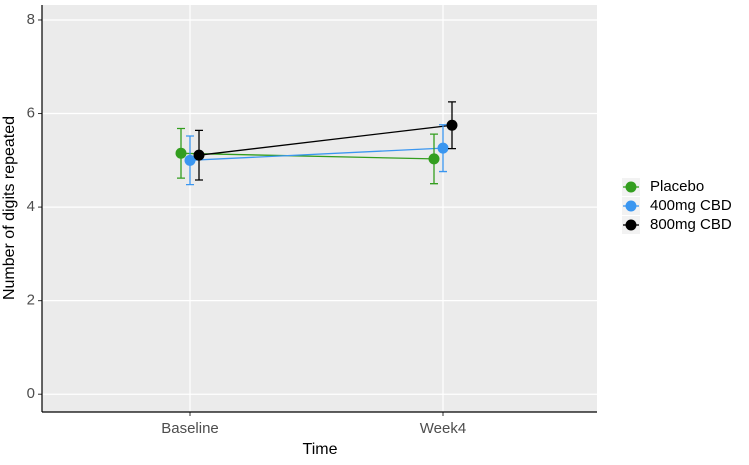  What do you see at coordinates (31, 393) in the screenshot?
I see `y-tick-label: 0` at bounding box center [31, 393].